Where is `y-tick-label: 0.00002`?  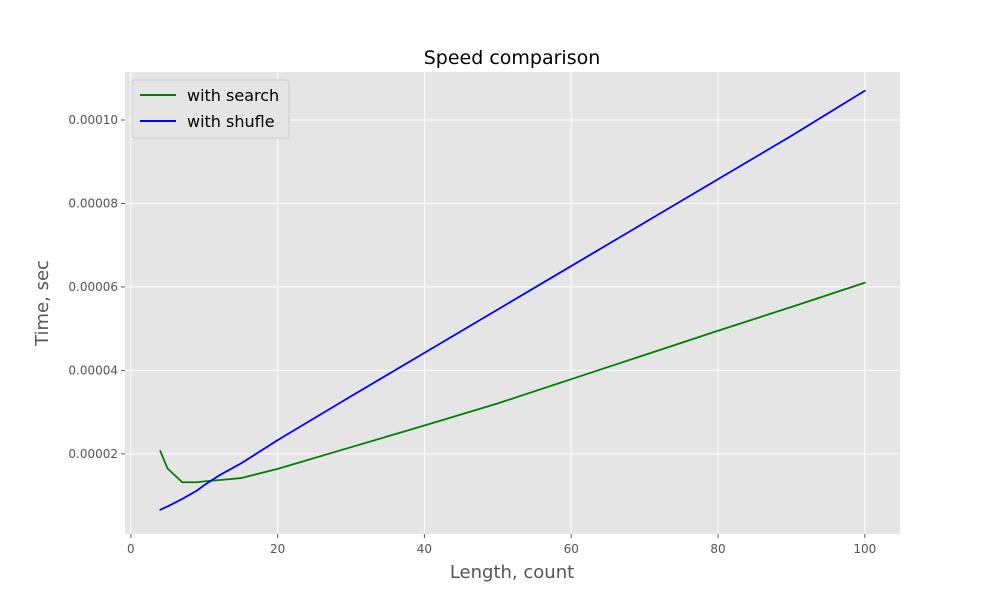
y-tick-label: 0.00002 is located at coordinates (93, 454).